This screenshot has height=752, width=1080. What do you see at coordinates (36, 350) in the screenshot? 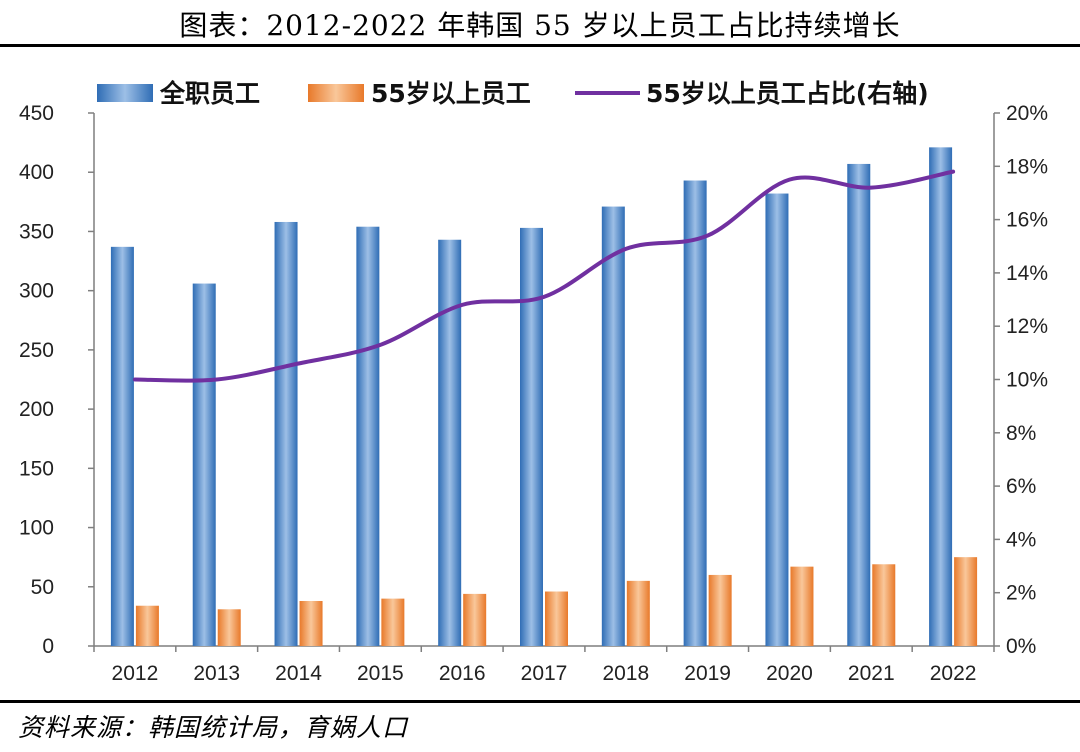
I see `left-tick-label: 250` at bounding box center [36, 350].